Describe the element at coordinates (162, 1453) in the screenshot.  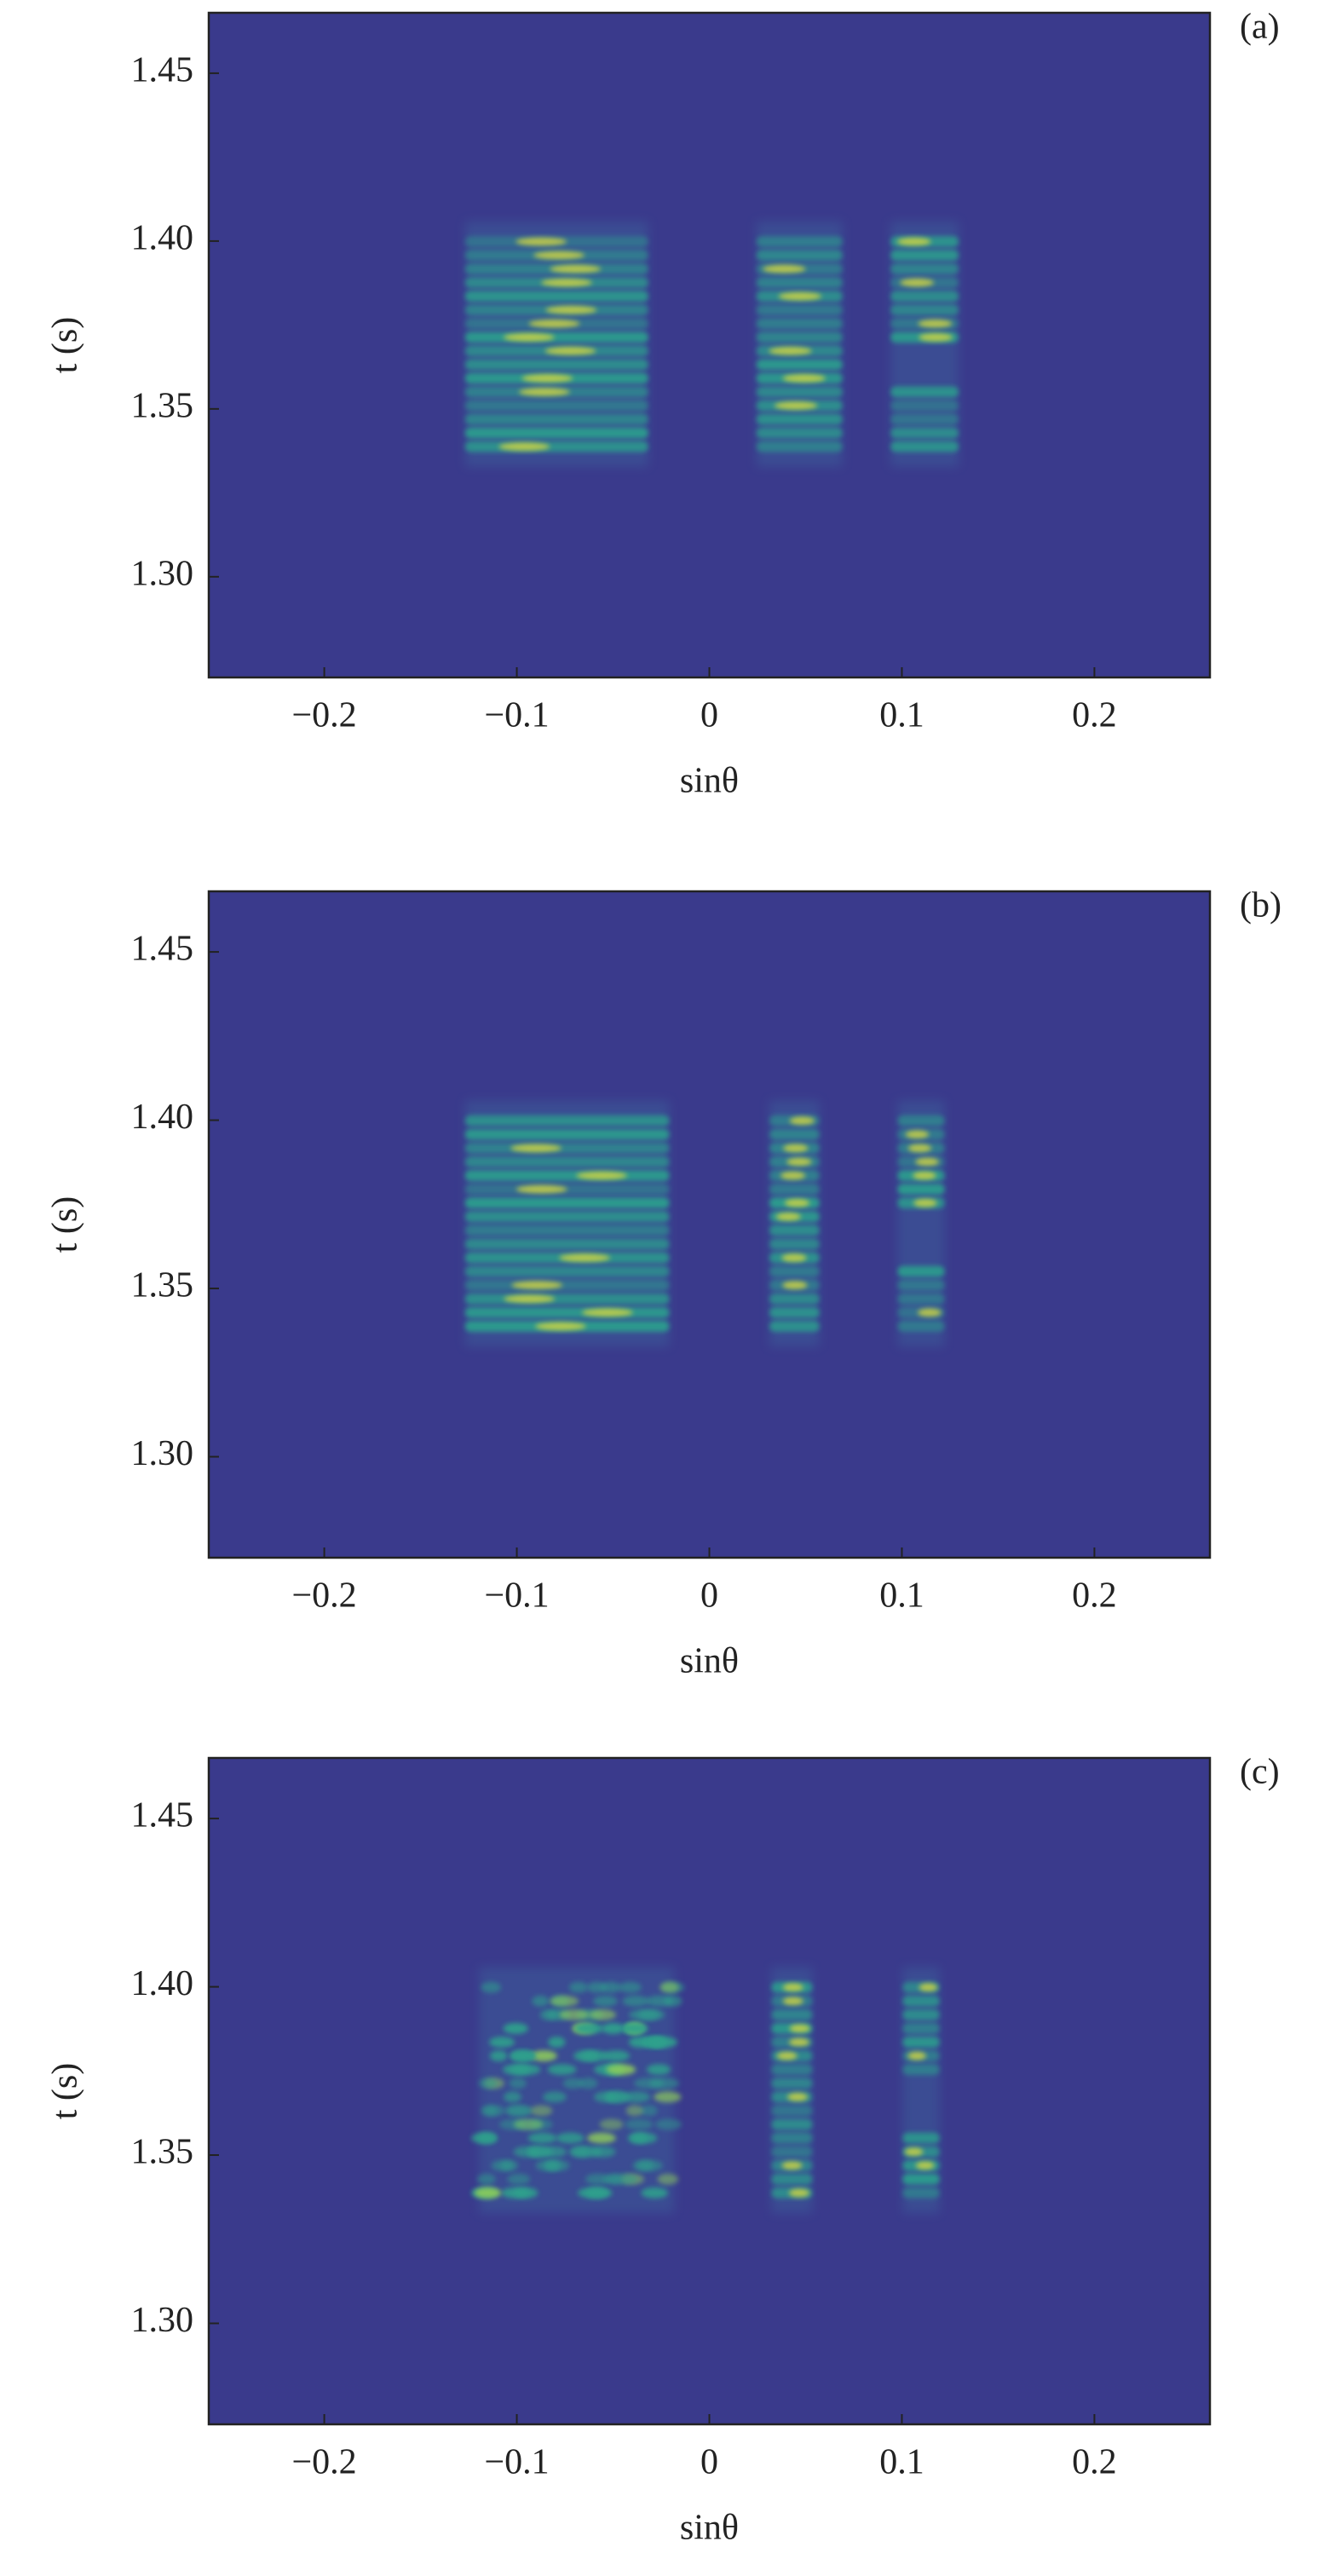
I see `y-tick-label: 1.30` at that location.